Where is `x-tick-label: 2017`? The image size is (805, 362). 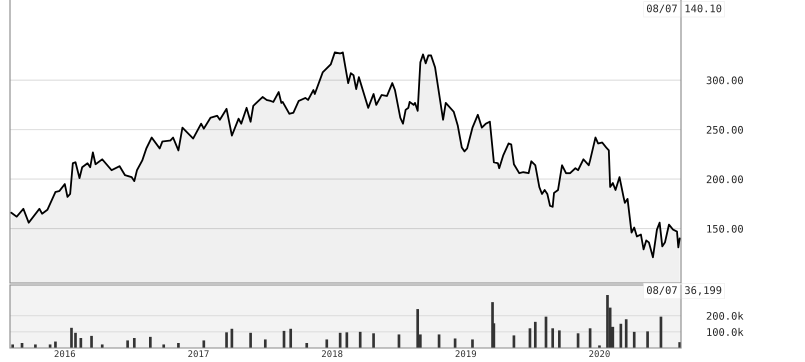
x-tick-label: 2017 is located at coordinates (198, 354).